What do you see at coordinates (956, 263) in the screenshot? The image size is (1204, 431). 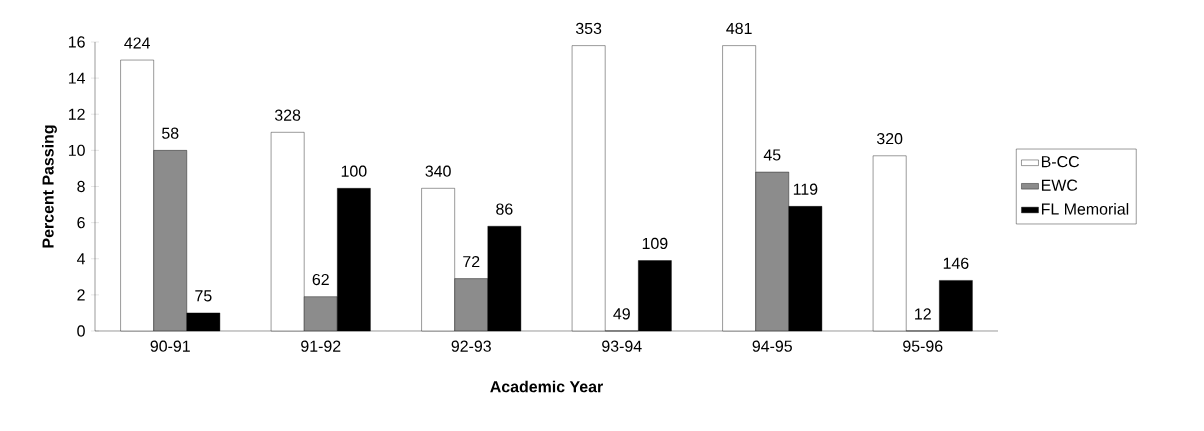 I see `annotation: 146` at bounding box center [956, 263].